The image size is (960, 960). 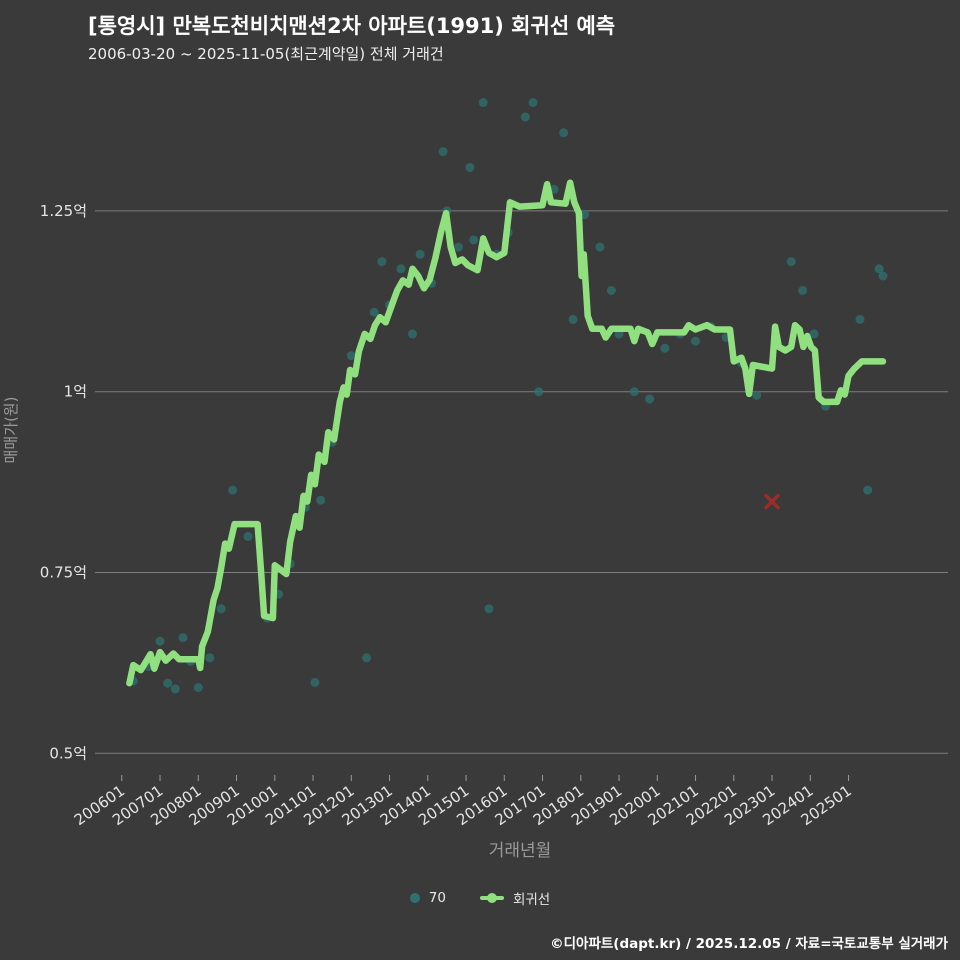 What do you see at coordinates (437, 898) in the screenshot?
I see `legend-label-scatter: 70` at bounding box center [437, 898].